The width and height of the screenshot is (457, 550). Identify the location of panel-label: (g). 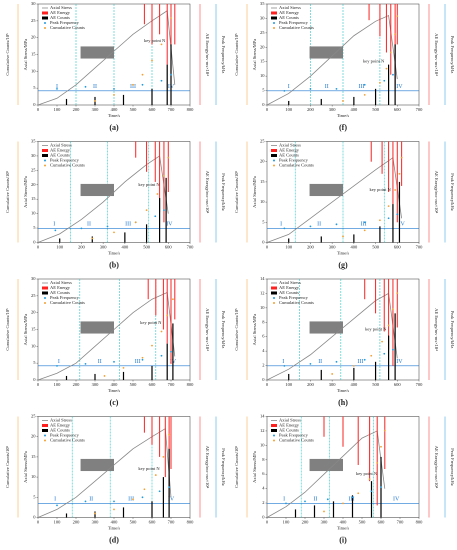
(343, 264).